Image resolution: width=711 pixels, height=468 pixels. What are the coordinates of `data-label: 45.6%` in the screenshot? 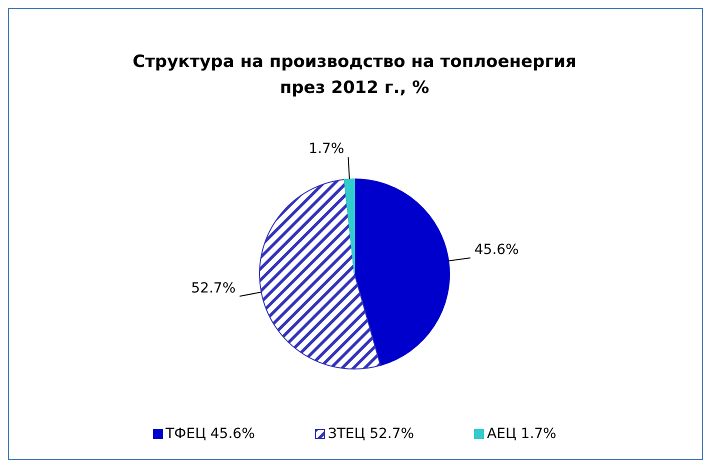 It's located at (496, 250).